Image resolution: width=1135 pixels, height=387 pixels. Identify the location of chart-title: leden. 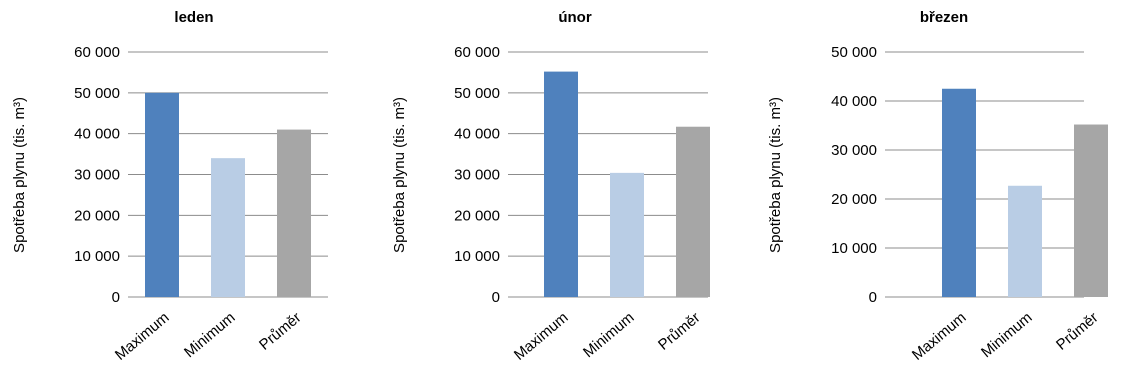
(193, 17).